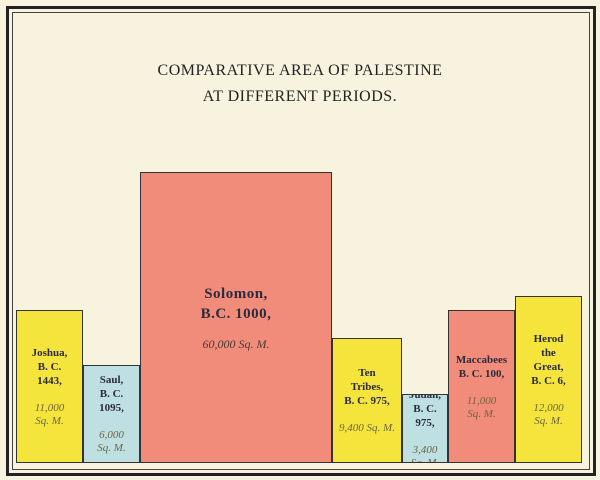  Describe the element at coordinates (481, 386) in the screenshot. I see `bar: Maccabees B. C. 100, 11,000 Sq. M.` at that location.